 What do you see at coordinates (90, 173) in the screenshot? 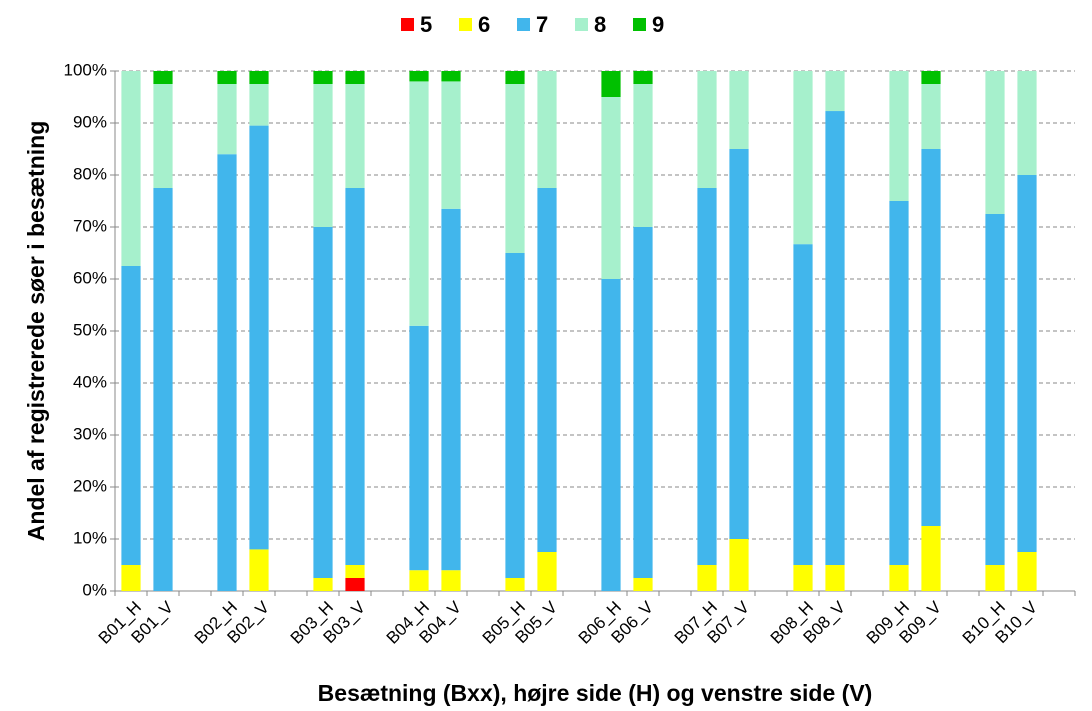
I see `y-tick-label: 80%` at bounding box center [90, 173].